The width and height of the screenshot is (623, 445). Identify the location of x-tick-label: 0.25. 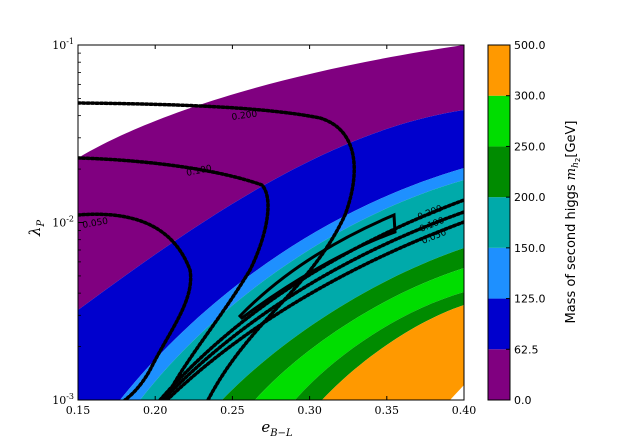
(232, 410).